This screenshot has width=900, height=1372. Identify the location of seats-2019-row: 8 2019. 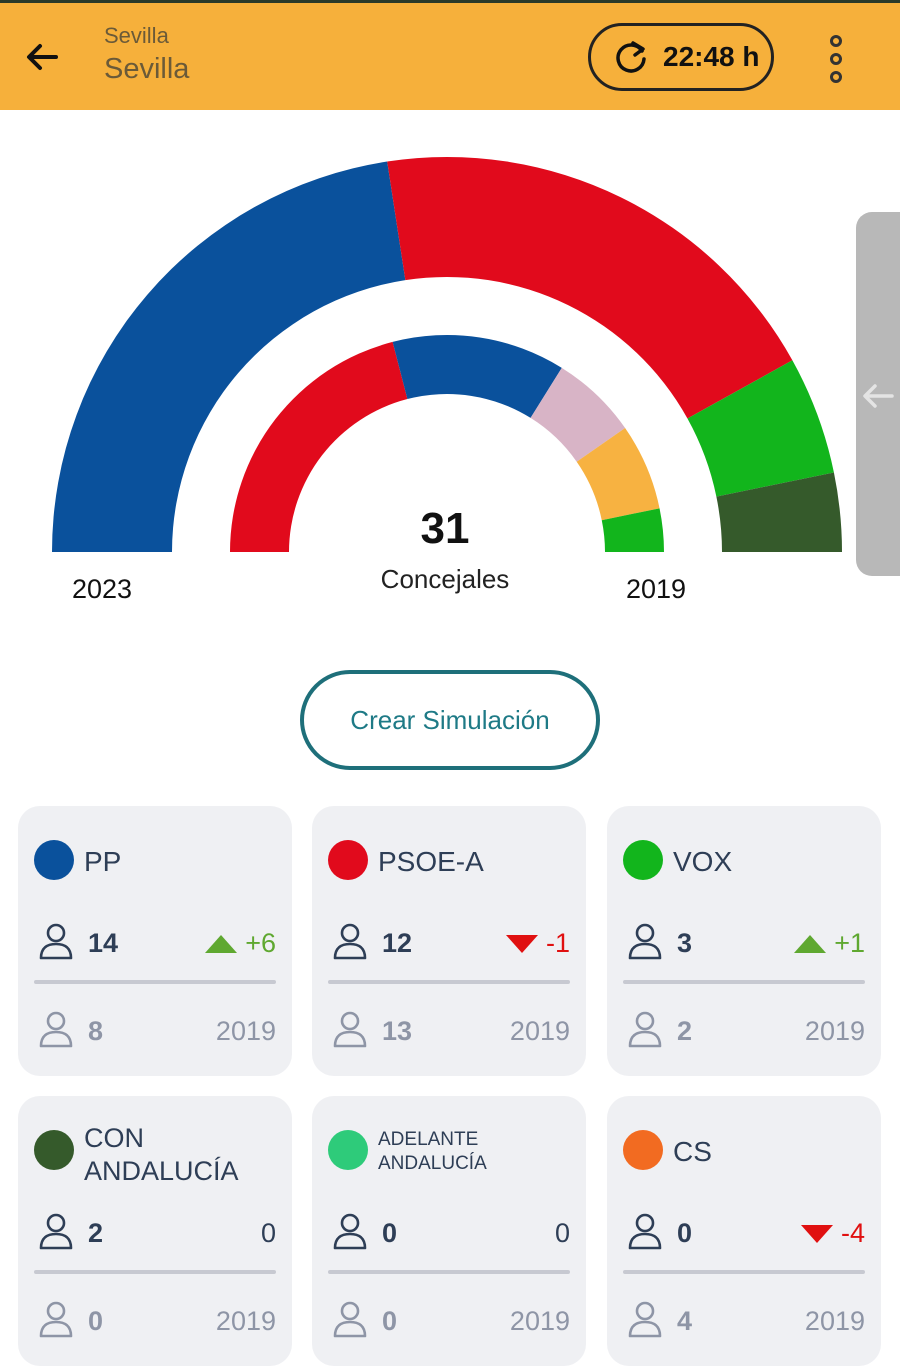
(155, 1030).